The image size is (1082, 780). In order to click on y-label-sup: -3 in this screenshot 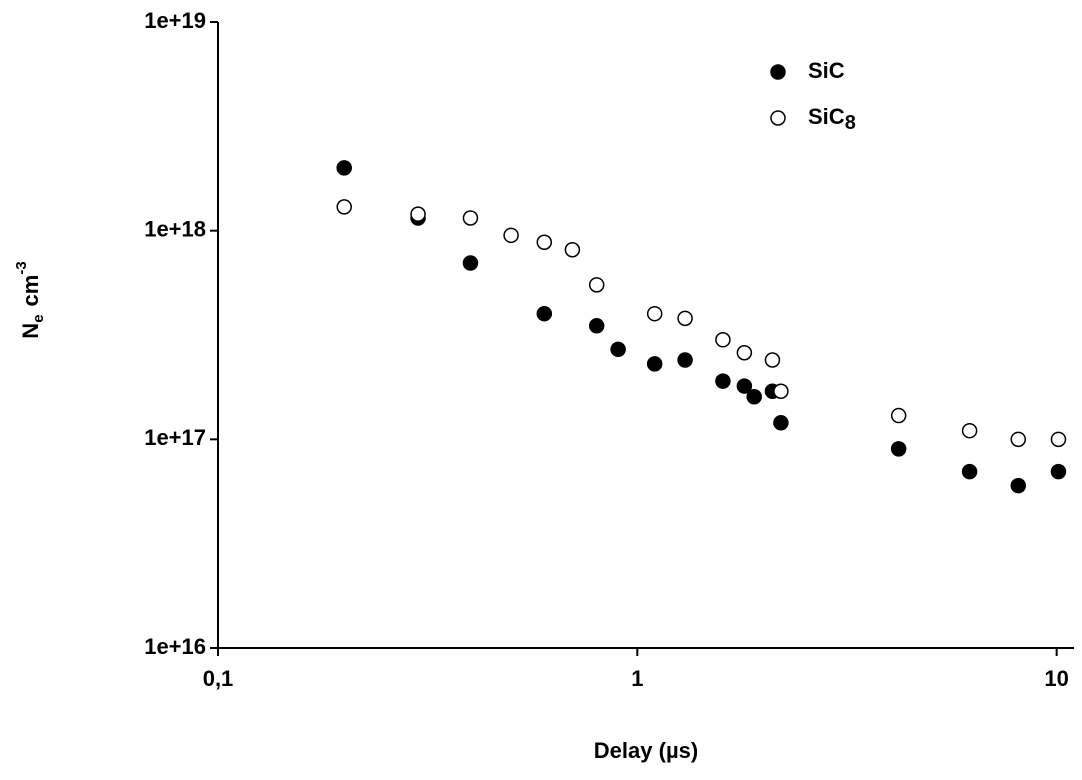, I will do `click(21, 267)`.